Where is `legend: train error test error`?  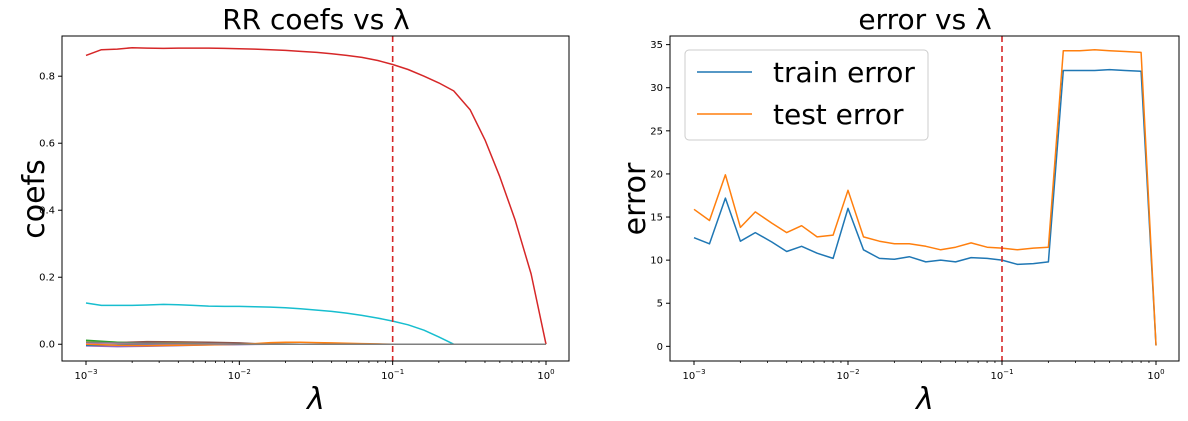 legend: train error test error is located at coordinates (806, 95).